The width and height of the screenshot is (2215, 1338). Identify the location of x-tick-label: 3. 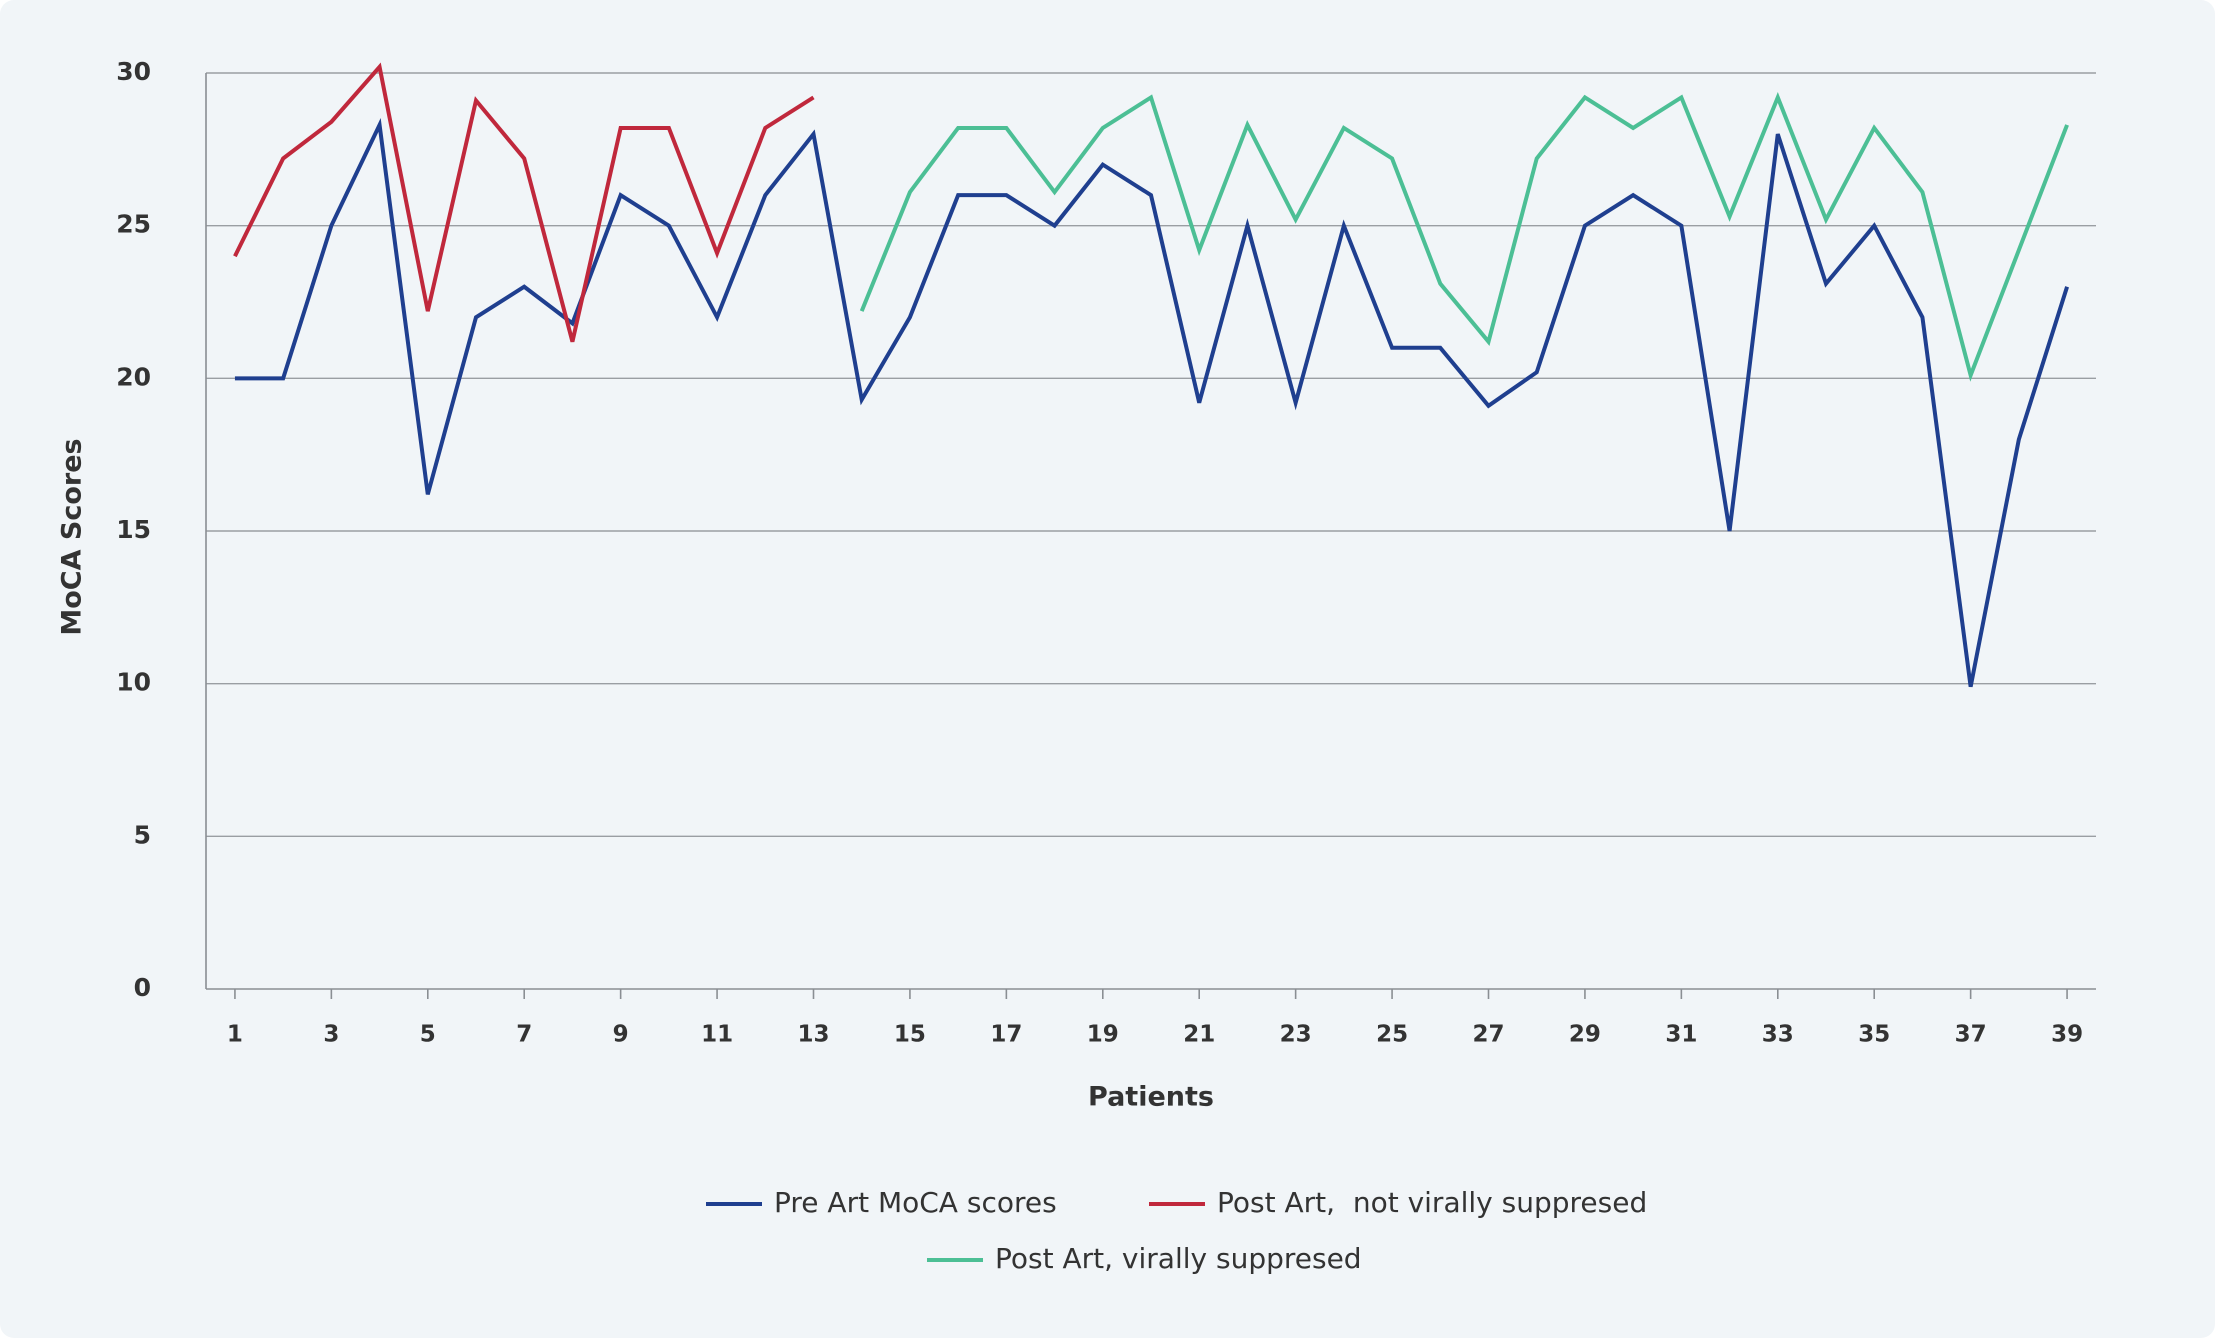
(331, 1035).